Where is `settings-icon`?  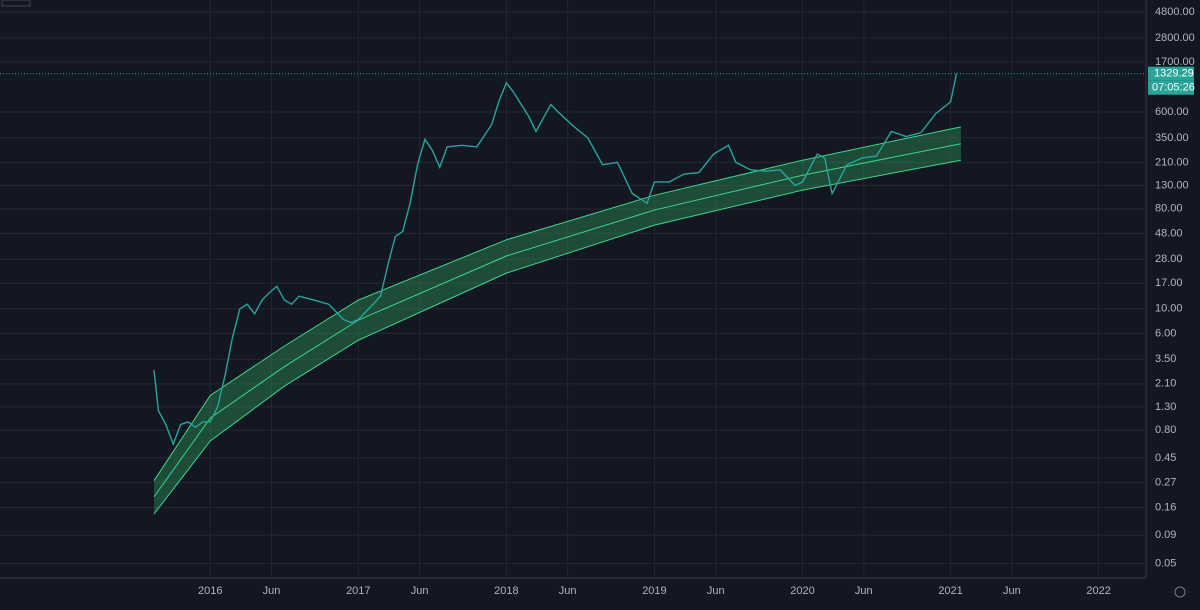 settings-icon is located at coordinates (1180, 592).